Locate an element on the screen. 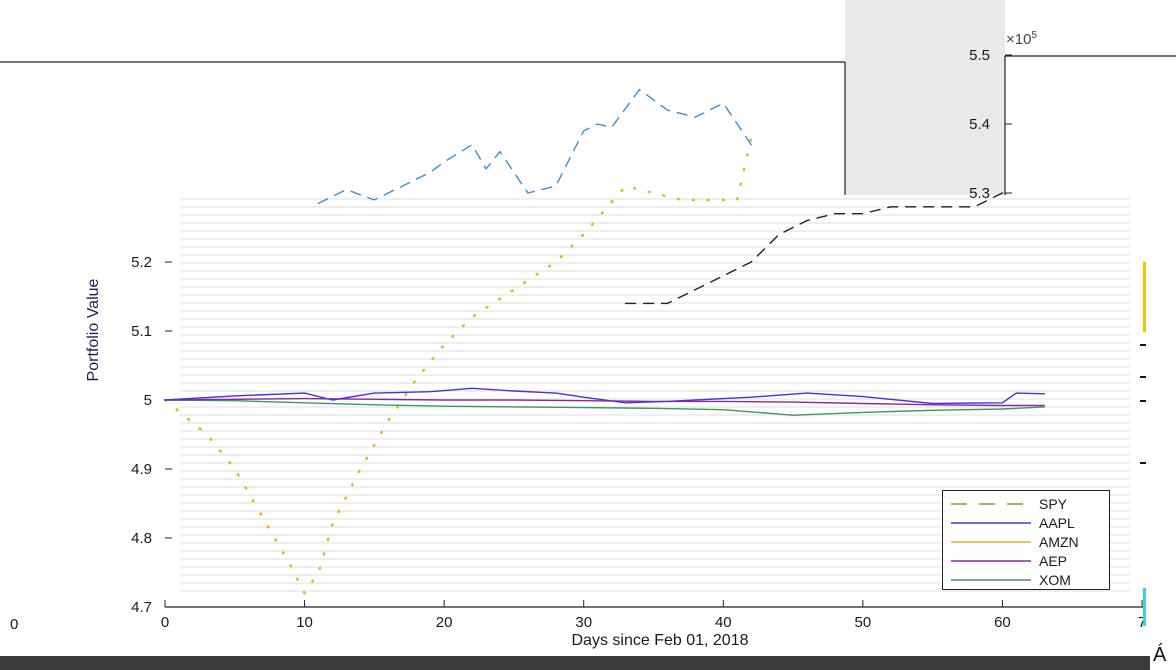 The height and width of the screenshot is (670, 1176). x-axis-label: Days since Feb 01, 2018 is located at coordinates (660, 640).